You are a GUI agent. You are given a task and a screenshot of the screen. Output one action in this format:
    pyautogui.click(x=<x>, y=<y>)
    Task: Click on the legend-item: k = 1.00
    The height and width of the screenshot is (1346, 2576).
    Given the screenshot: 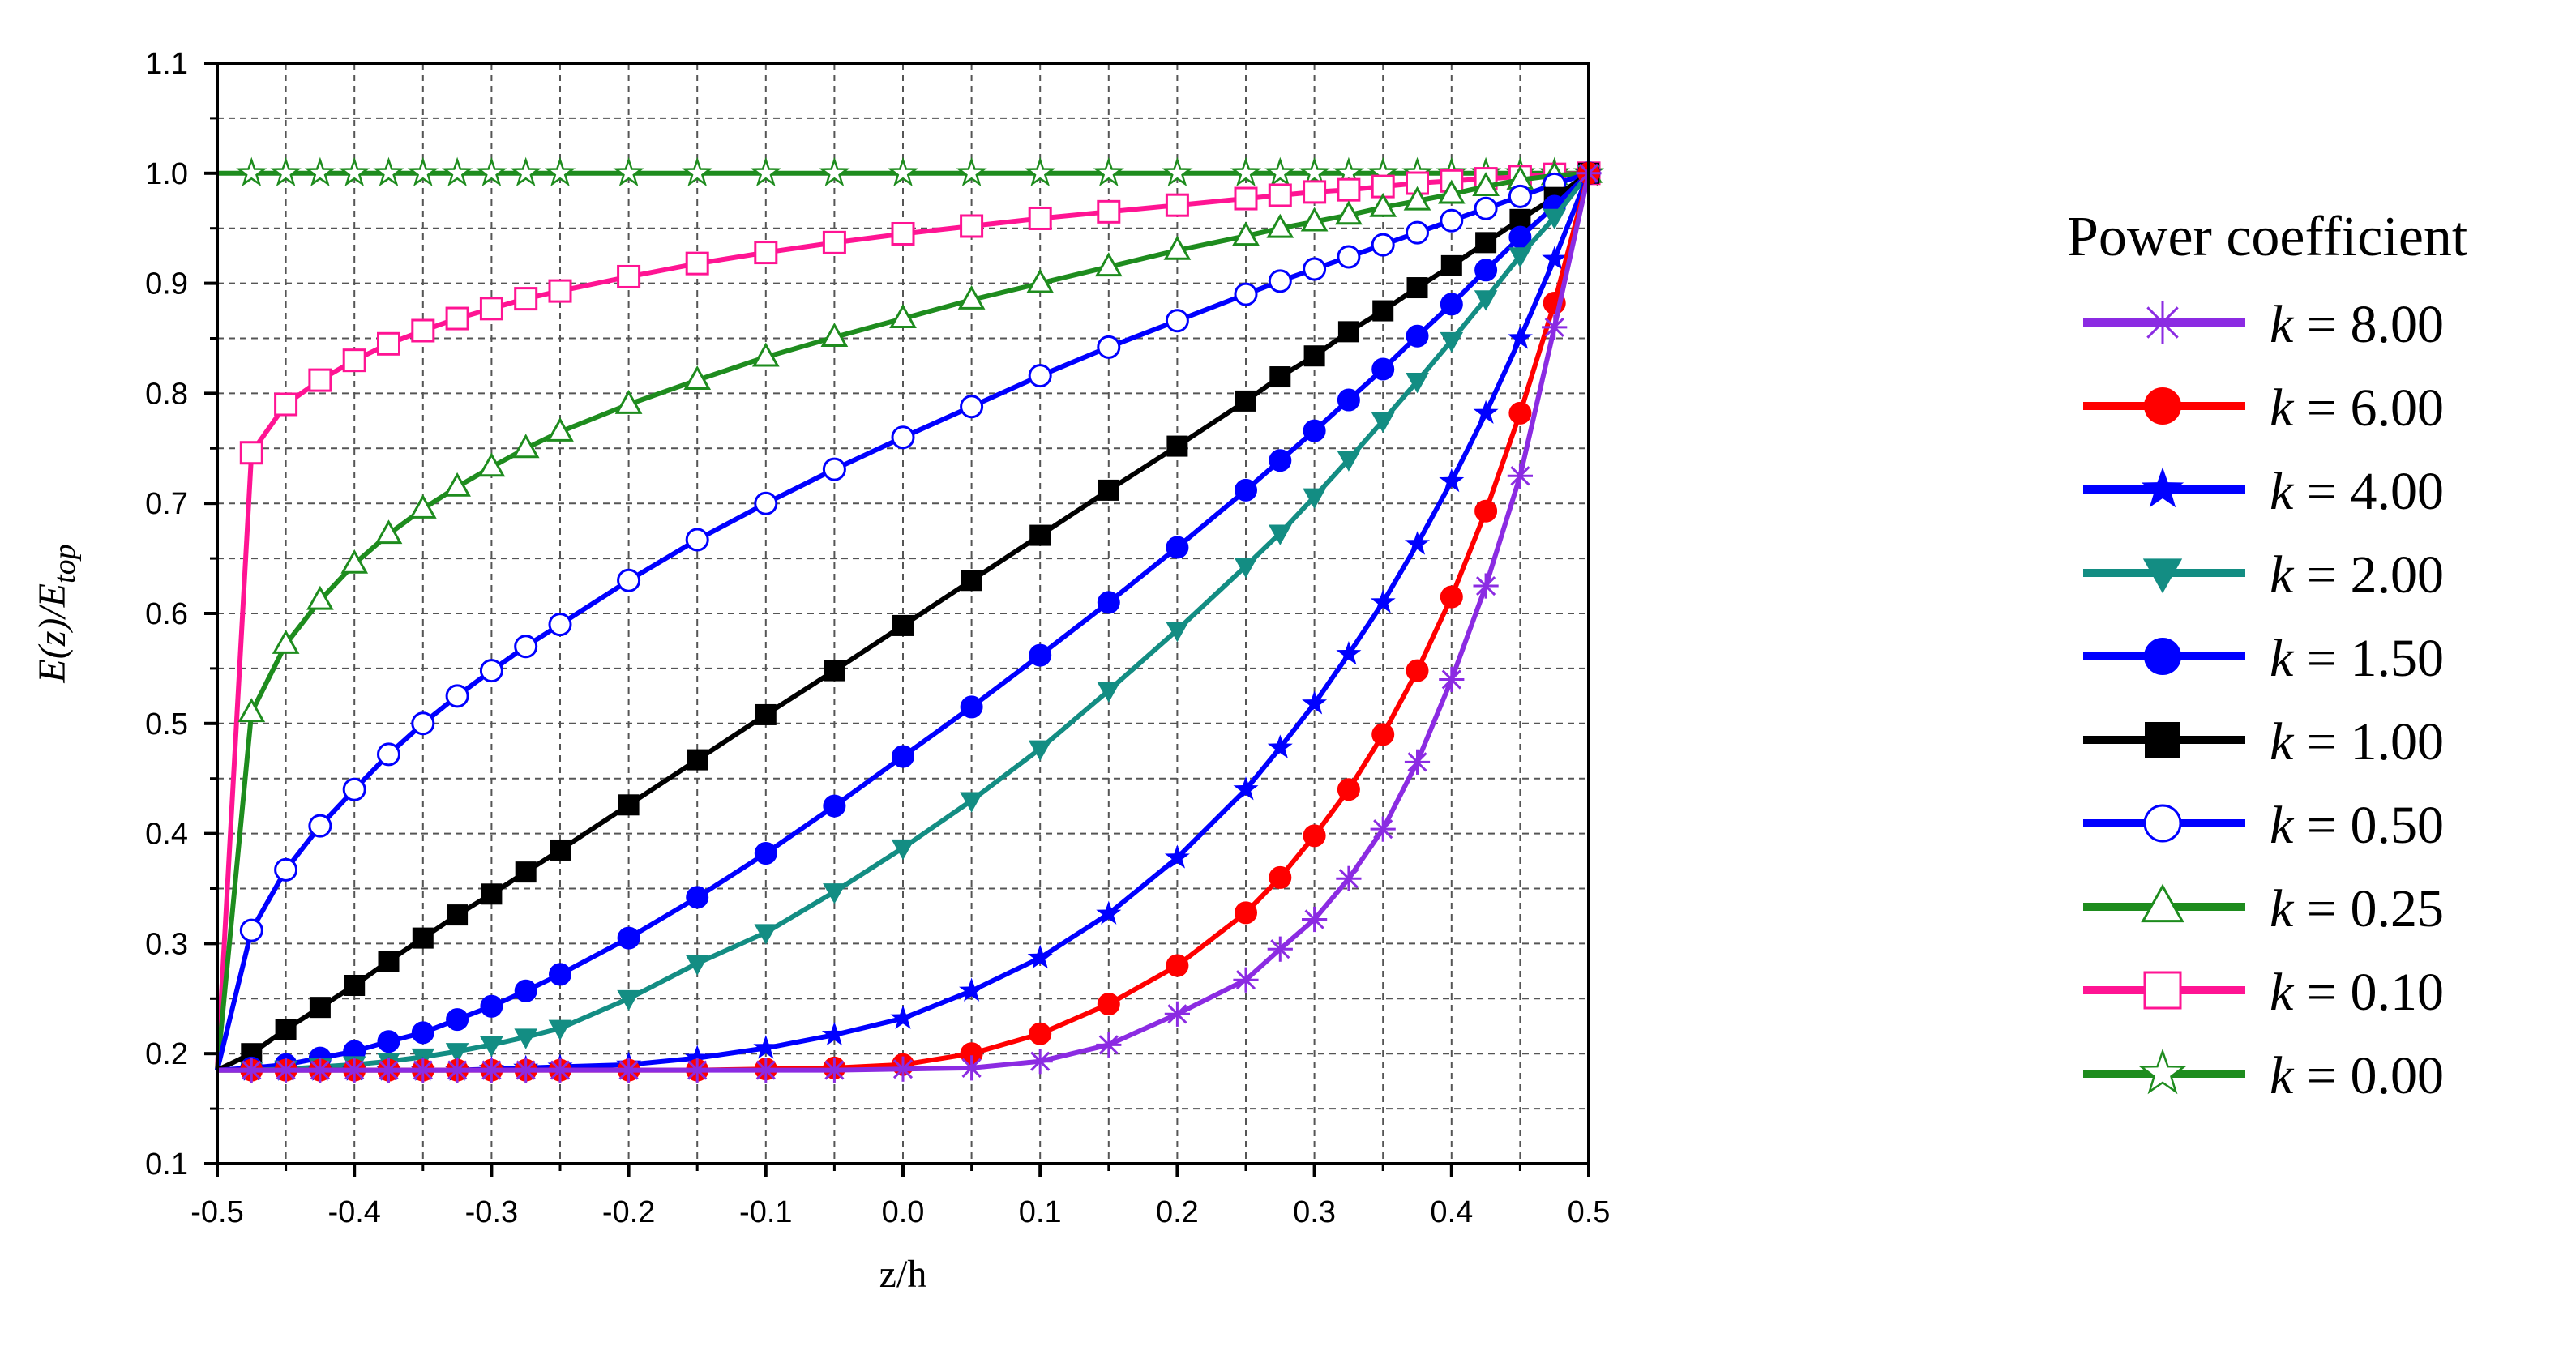 What is the action you would take?
    pyautogui.click(x=2263, y=741)
    